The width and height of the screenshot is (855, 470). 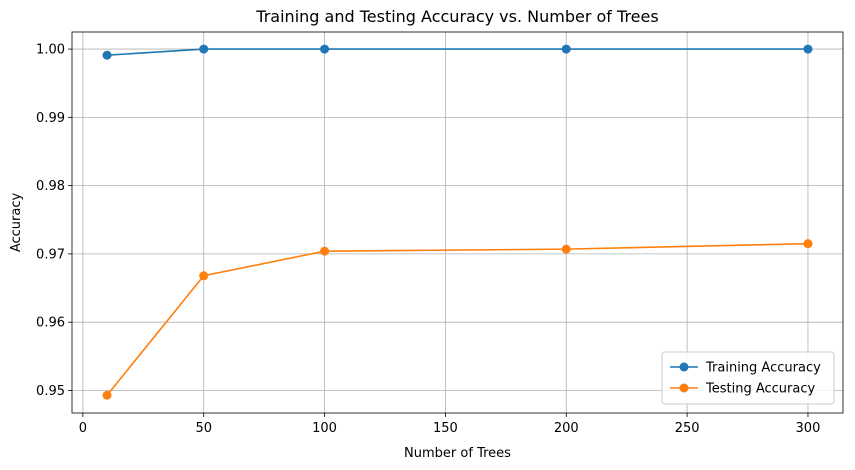 I want to click on legend-label: Testing Accuracy, so click(x=760, y=389).